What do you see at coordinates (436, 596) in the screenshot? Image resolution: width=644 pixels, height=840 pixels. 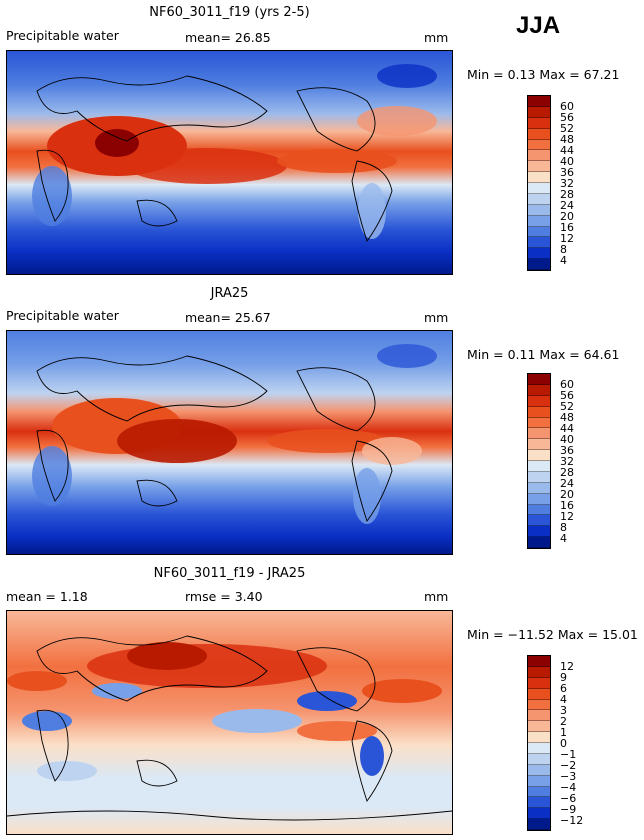 I see `panel-3-unit: mm` at bounding box center [436, 596].